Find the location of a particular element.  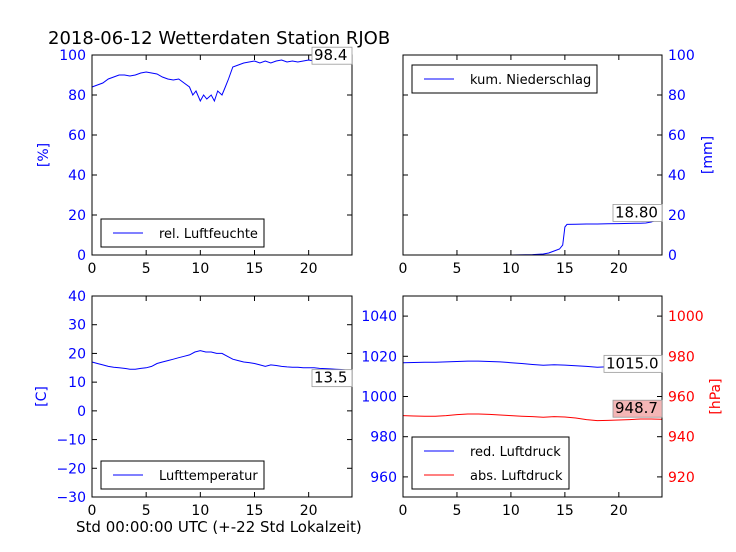

y-tick-label-right: 980 is located at coordinates (681, 357).